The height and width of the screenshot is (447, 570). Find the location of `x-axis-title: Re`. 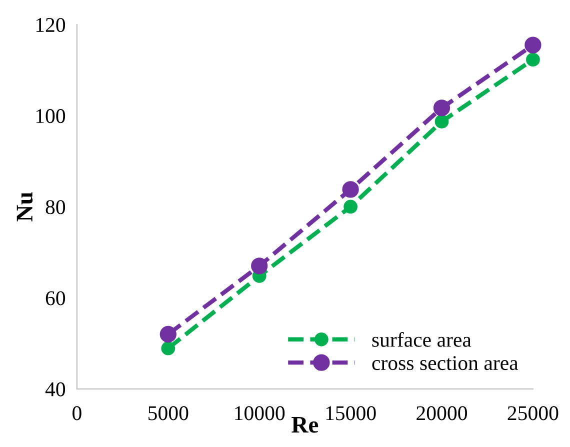

x-axis-title: Re is located at coordinates (305, 425).